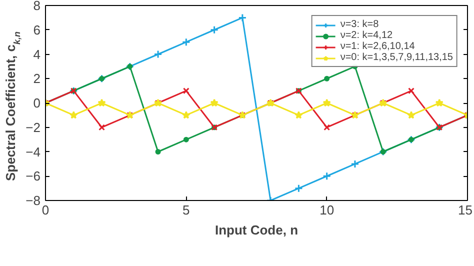 The width and height of the screenshot is (474, 266). Describe the element at coordinates (37, 103) in the screenshot. I see `y-tick-label: 0` at that location.